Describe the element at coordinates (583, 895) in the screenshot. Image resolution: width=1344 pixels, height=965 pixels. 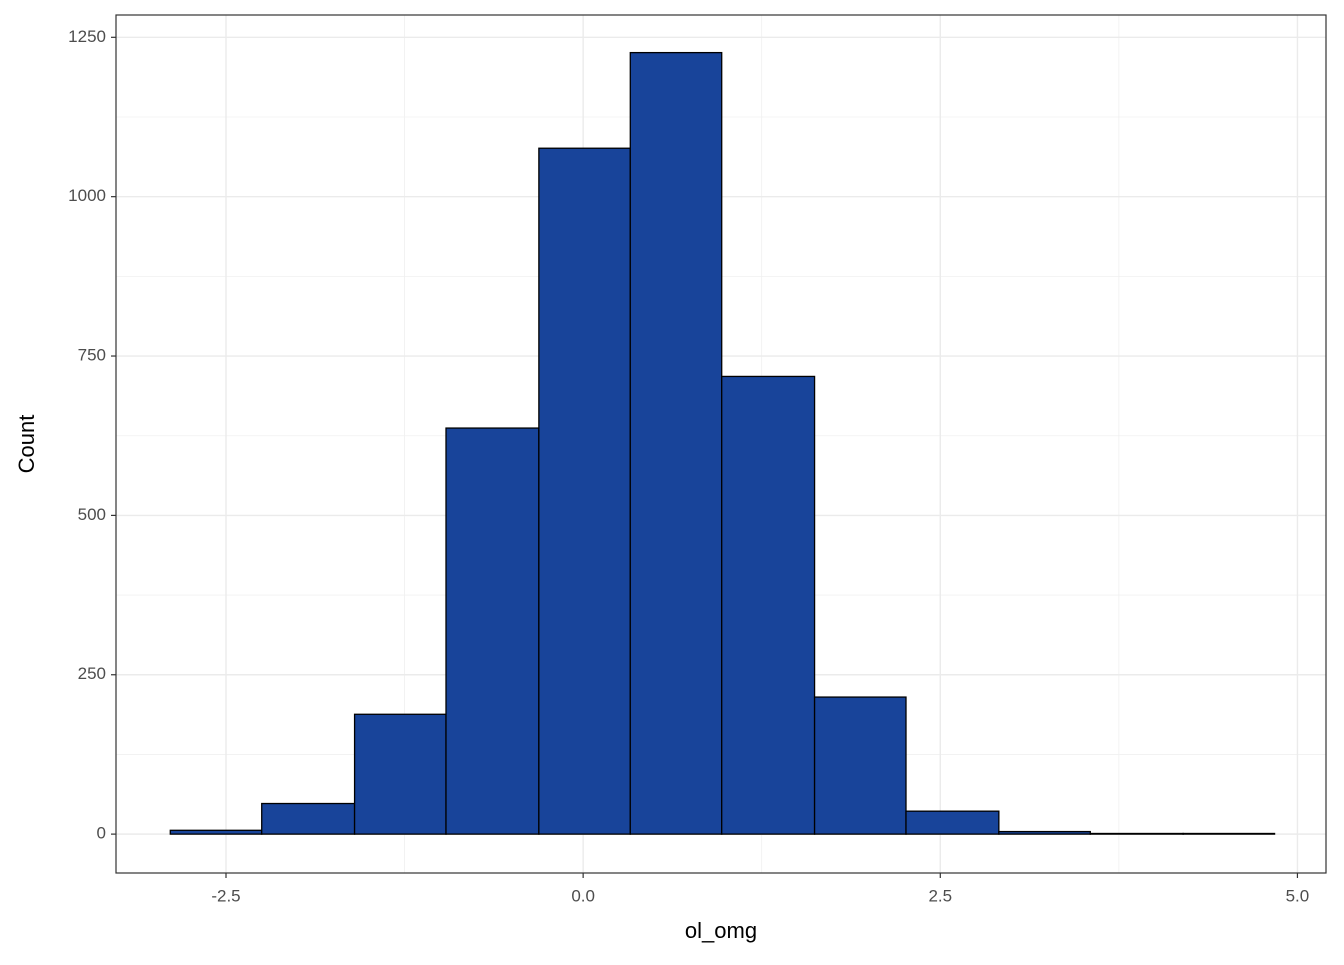
I see `x-tick-label: 0.0` at that location.